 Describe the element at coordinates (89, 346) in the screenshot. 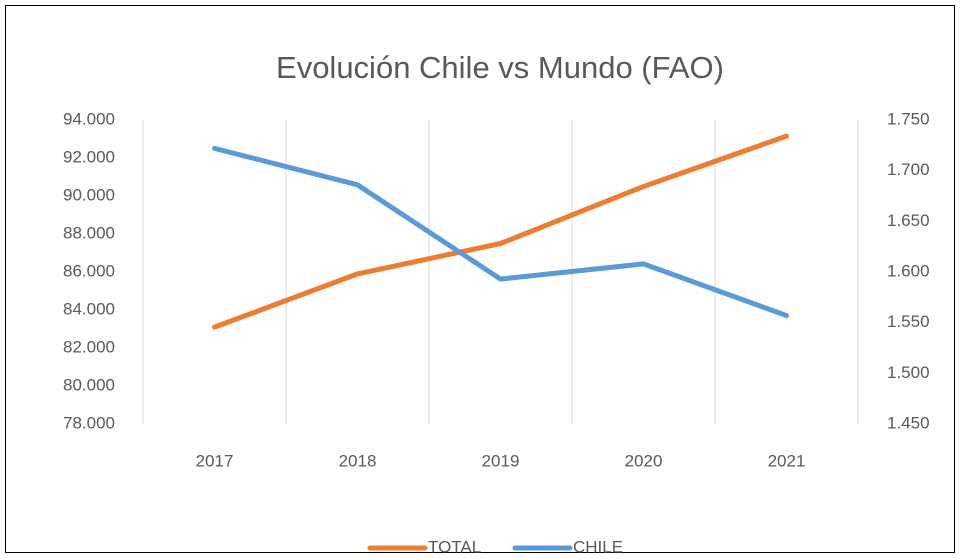

I see `y-tick-label: 82.000` at that location.